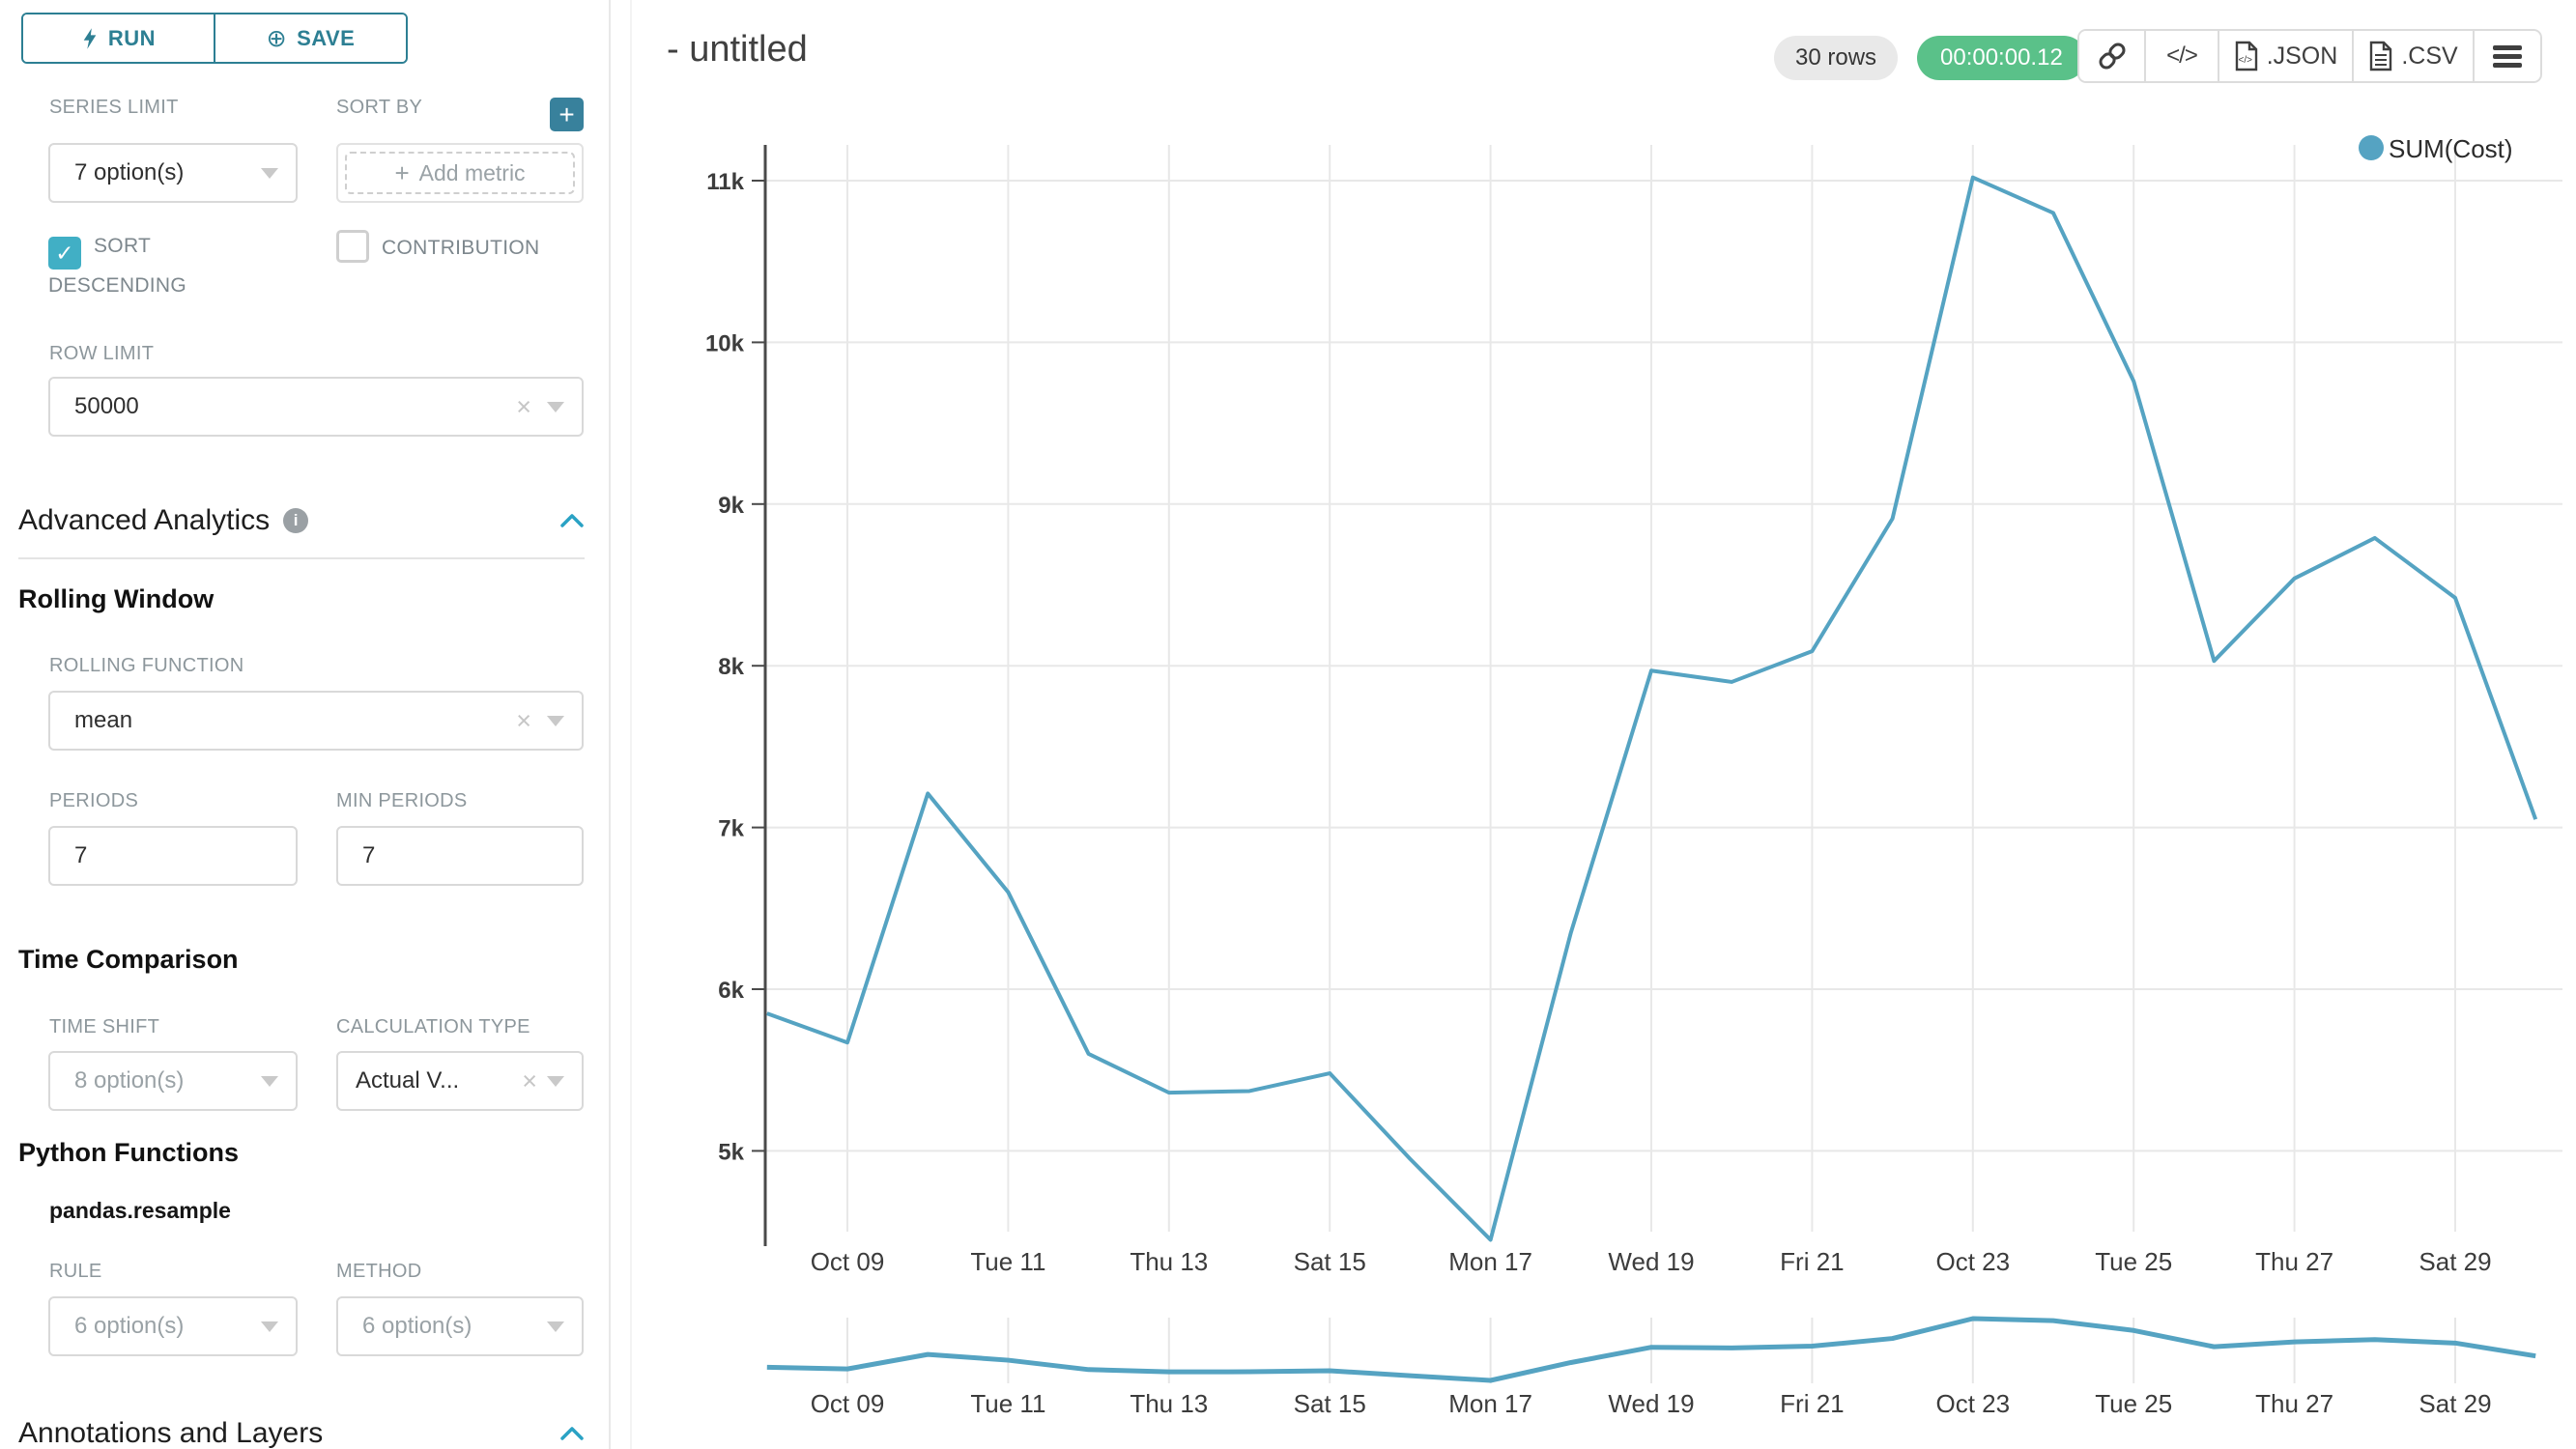 The image size is (2576, 1449). What do you see at coordinates (130, 1326) in the screenshot?
I see `rule-value: 6 option(s)` at bounding box center [130, 1326].